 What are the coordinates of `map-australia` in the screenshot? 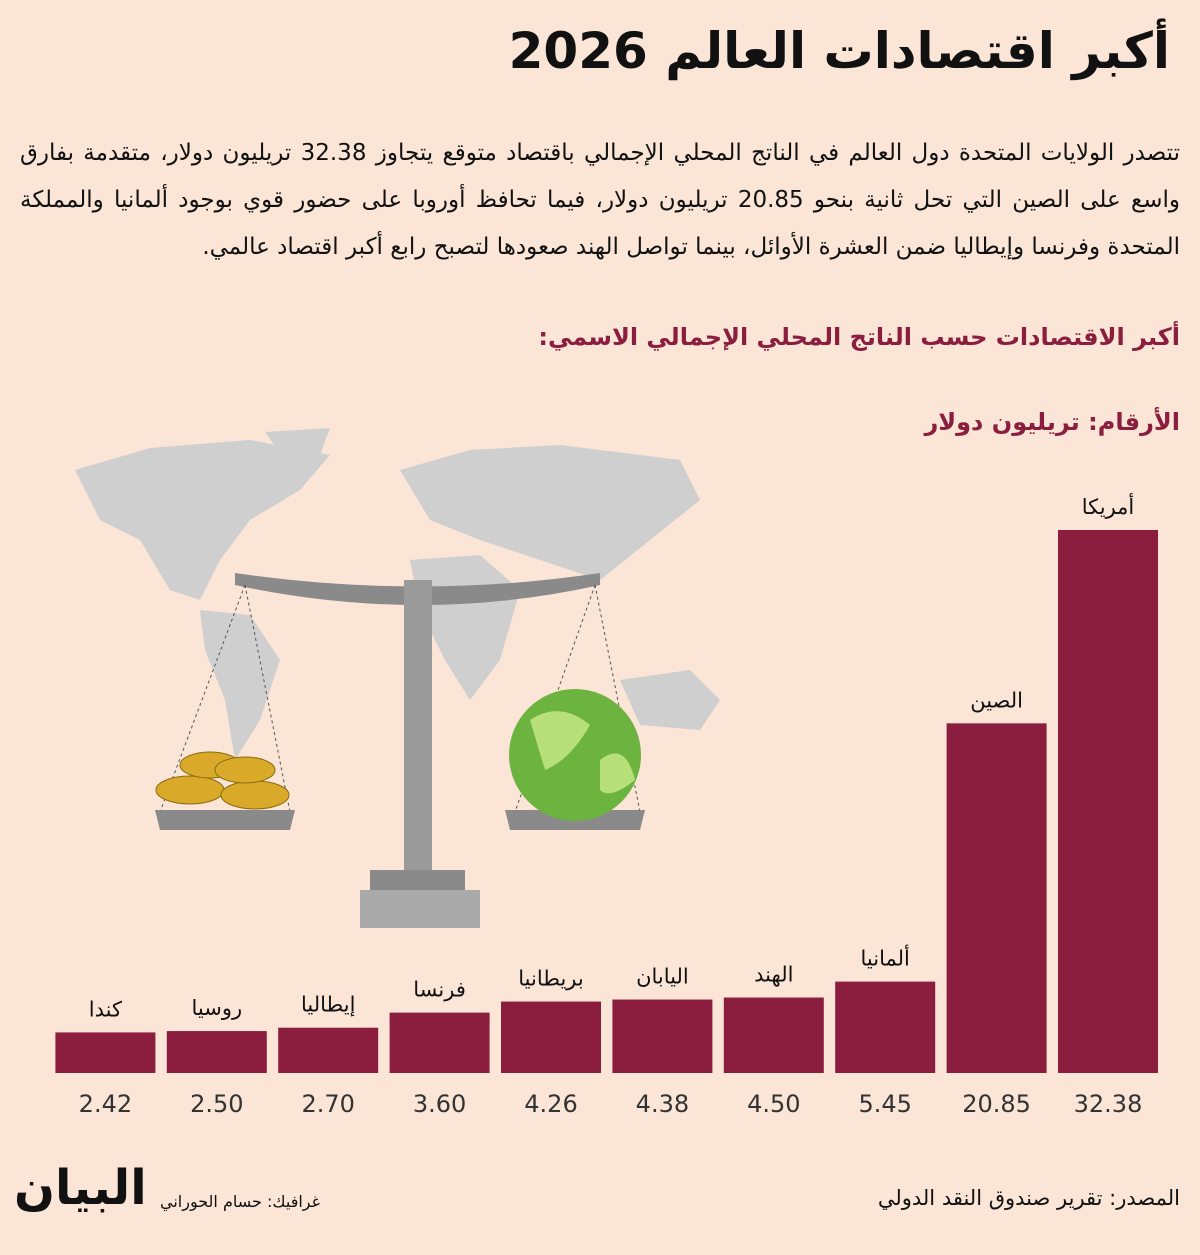 It's located at (670, 700).